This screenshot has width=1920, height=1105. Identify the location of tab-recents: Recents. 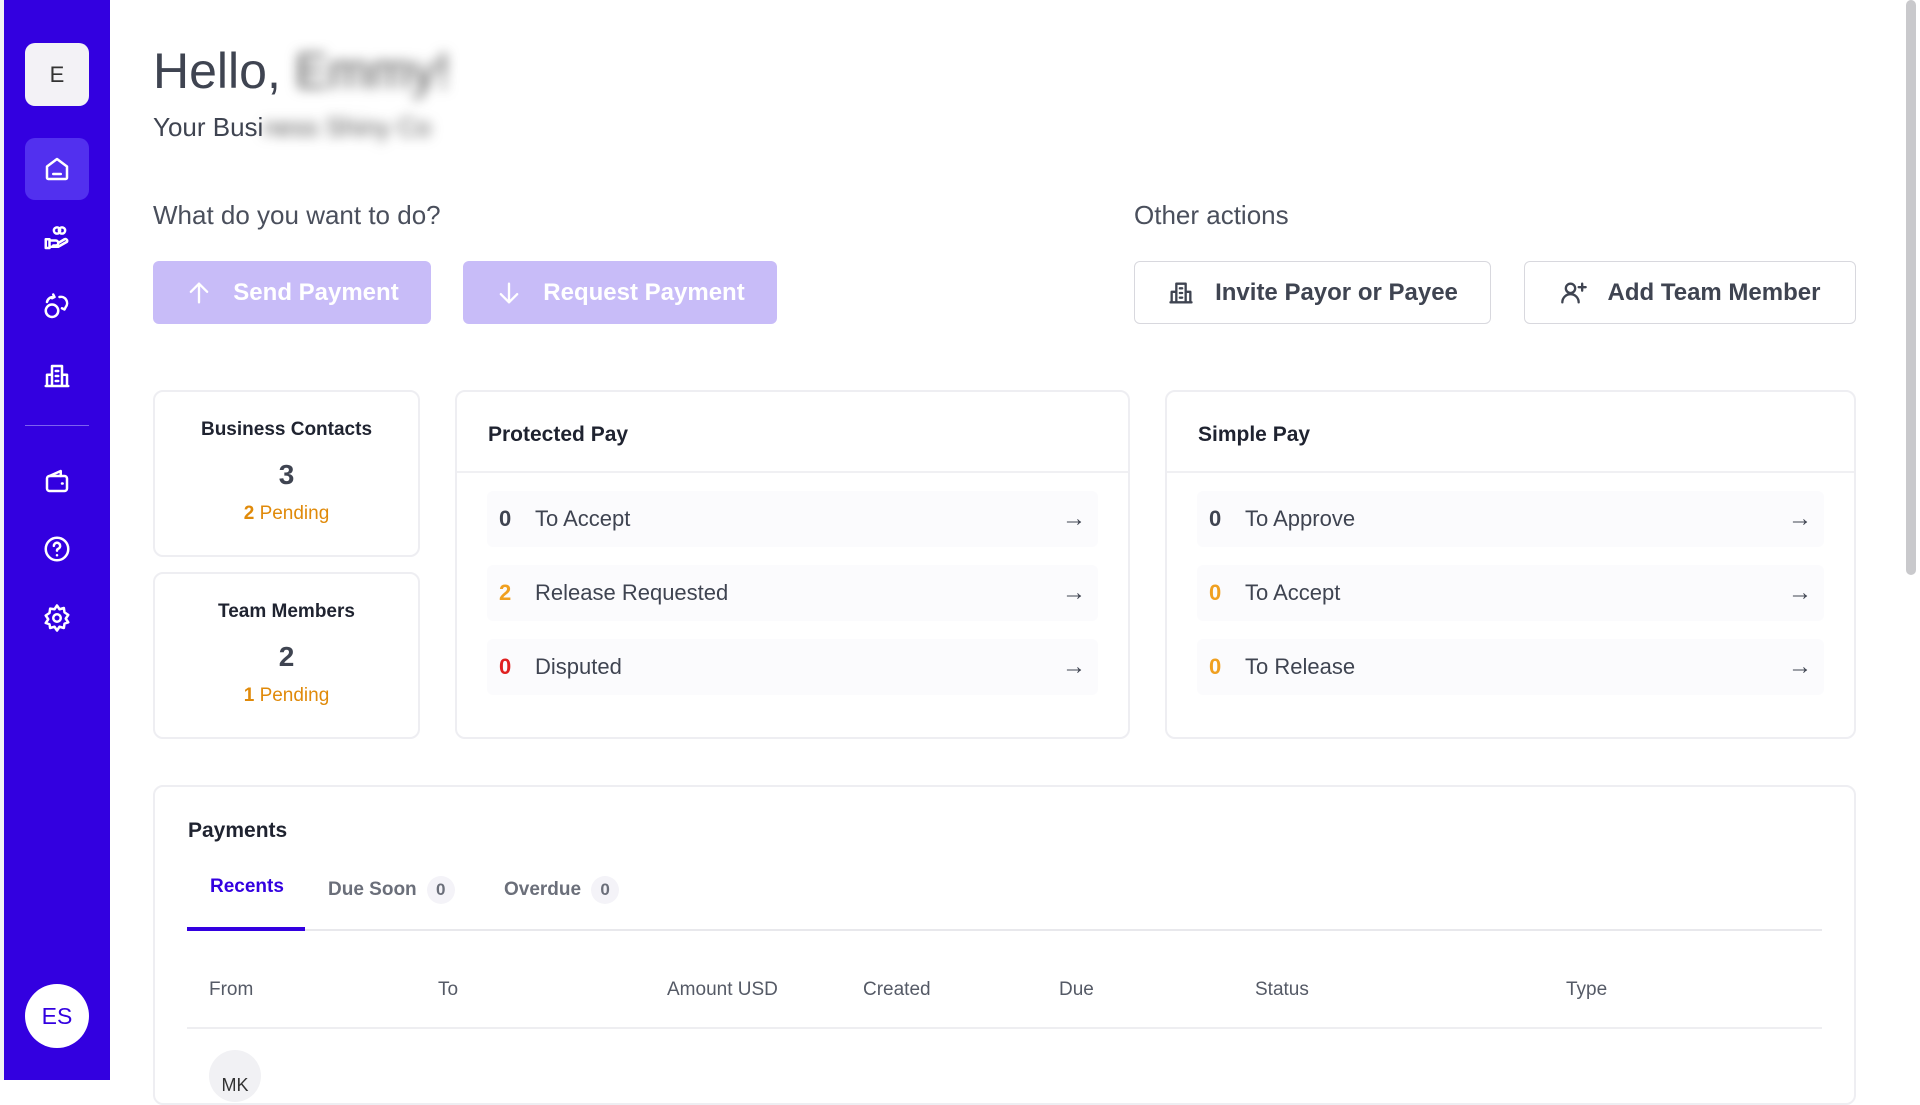
(247, 886).